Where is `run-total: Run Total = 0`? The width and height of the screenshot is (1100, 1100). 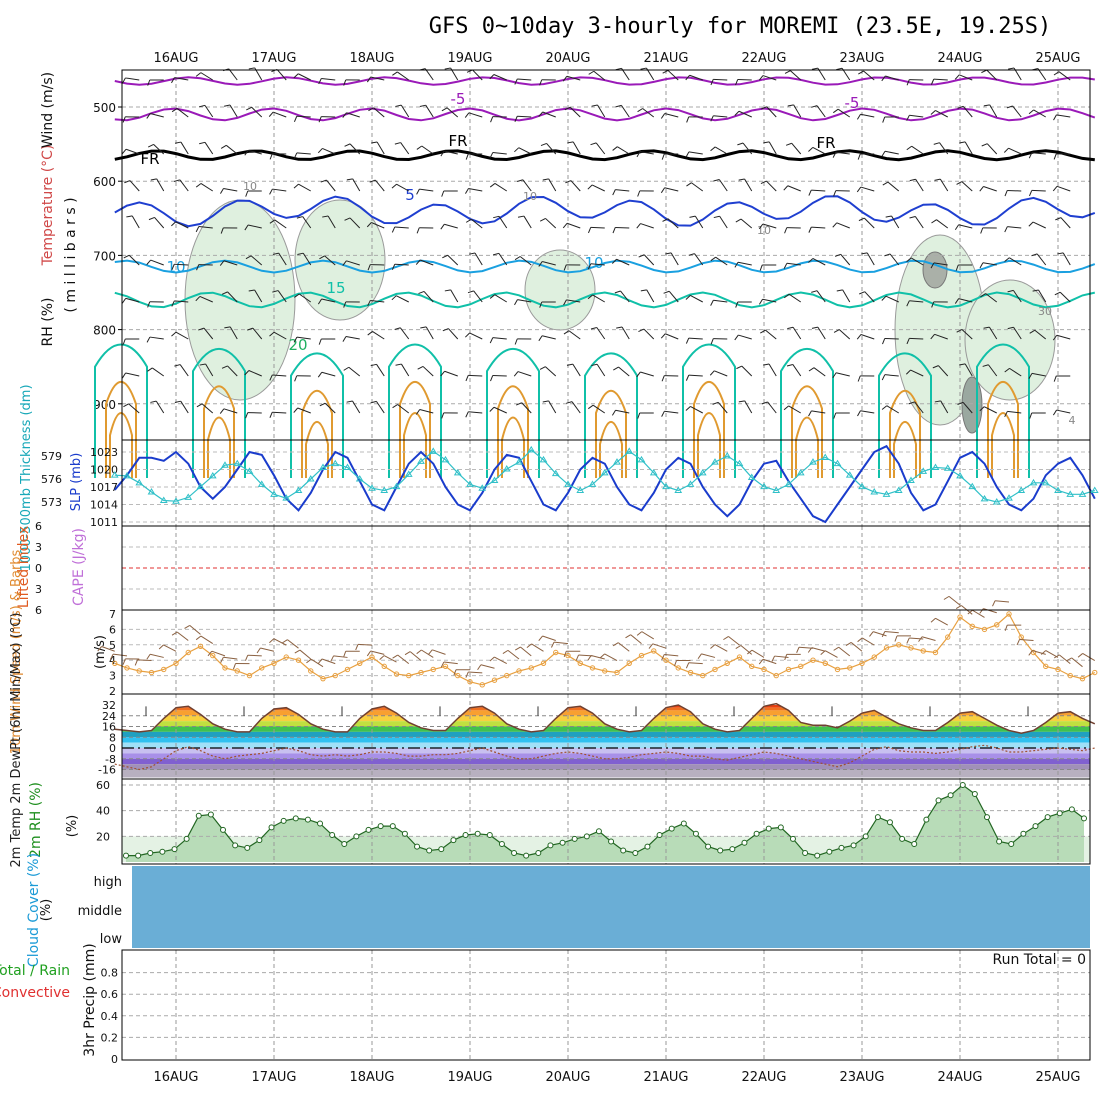 run-total: Run Total = 0 is located at coordinates (1039, 960).